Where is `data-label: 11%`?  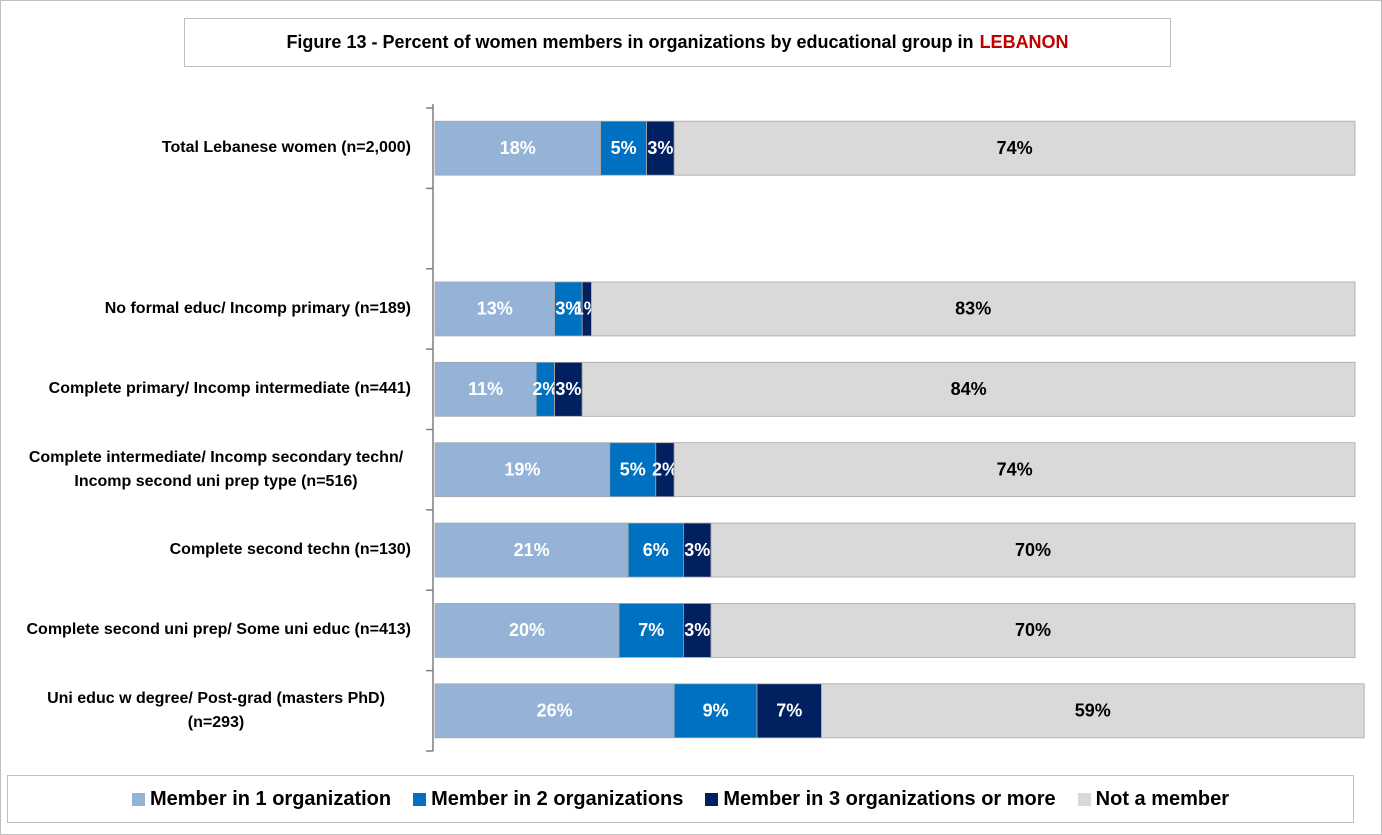 data-label: 11% is located at coordinates (485, 389).